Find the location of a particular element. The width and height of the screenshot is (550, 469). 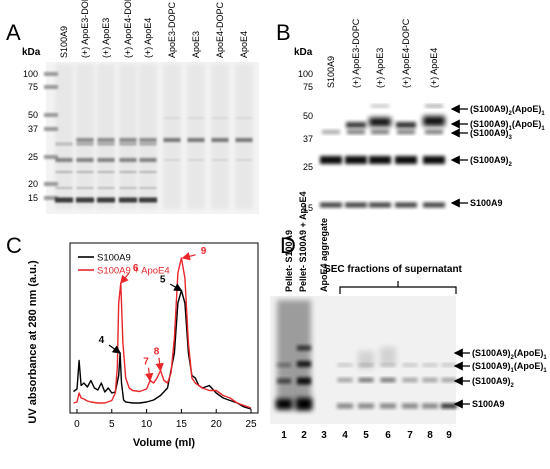

chart-legend-label: S100A9 + ApoE4 is located at coordinates (133, 271).